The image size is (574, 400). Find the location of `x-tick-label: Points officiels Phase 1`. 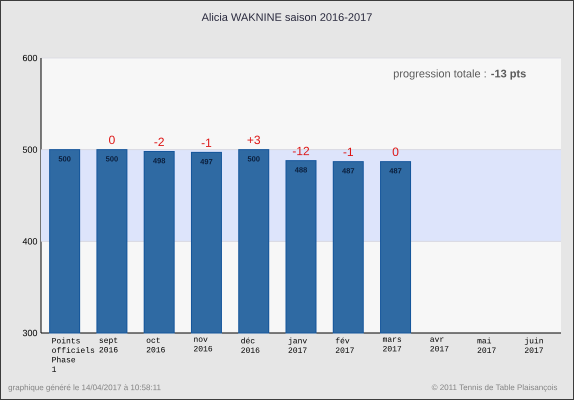

x-tick-label: Points officiels Phase 1 is located at coordinates (73, 355).